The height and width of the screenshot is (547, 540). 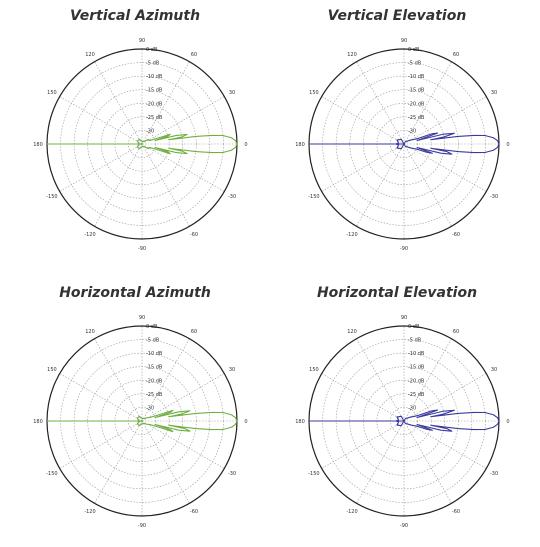 I want to click on chart-title: Vertical Elevation, so click(x=397, y=16).